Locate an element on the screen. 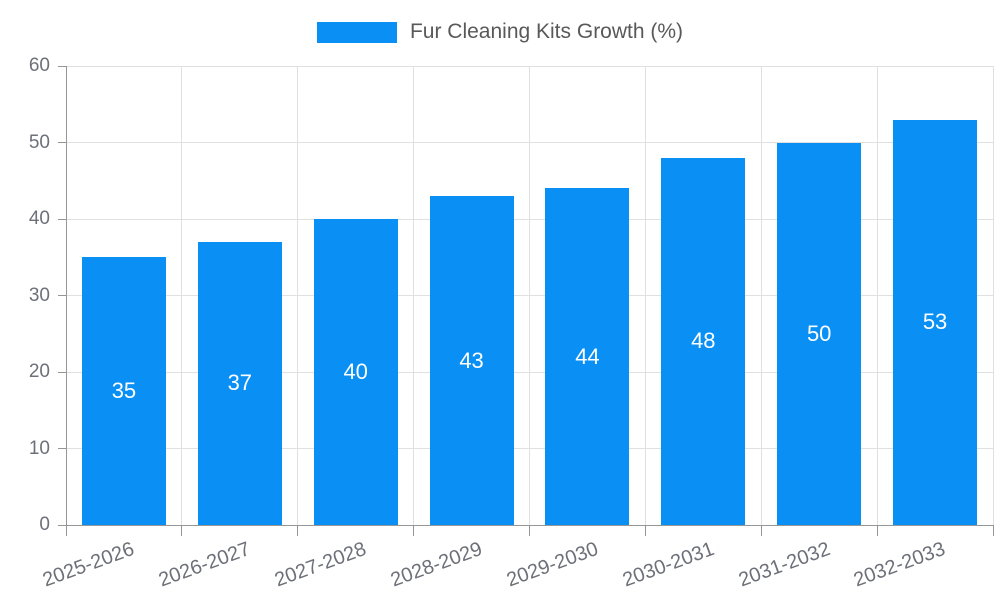 The height and width of the screenshot is (600, 1000). bar-value-label: 43 is located at coordinates (471, 360).